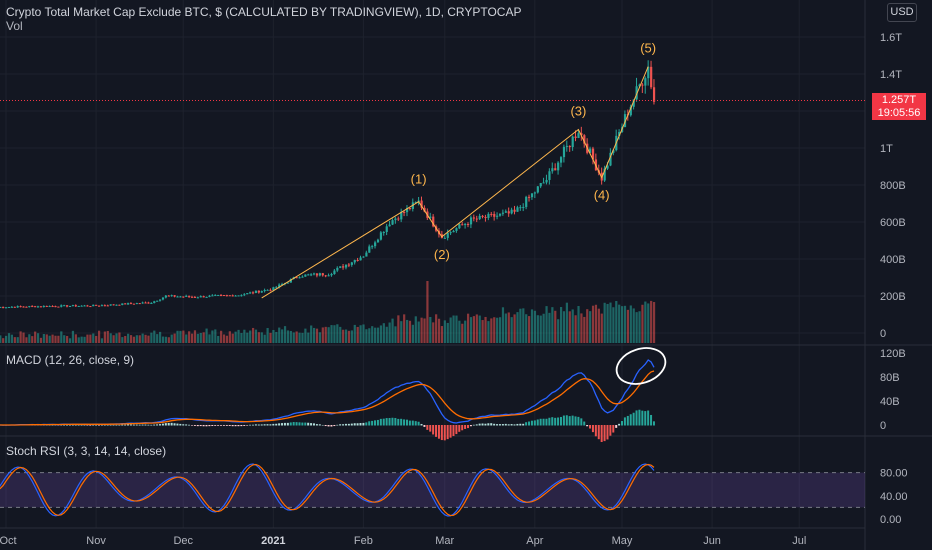 The image size is (932, 550). What do you see at coordinates (70, 360) in the screenshot?
I see `macd-label: MACD (12, 26, close, 9)` at bounding box center [70, 360].